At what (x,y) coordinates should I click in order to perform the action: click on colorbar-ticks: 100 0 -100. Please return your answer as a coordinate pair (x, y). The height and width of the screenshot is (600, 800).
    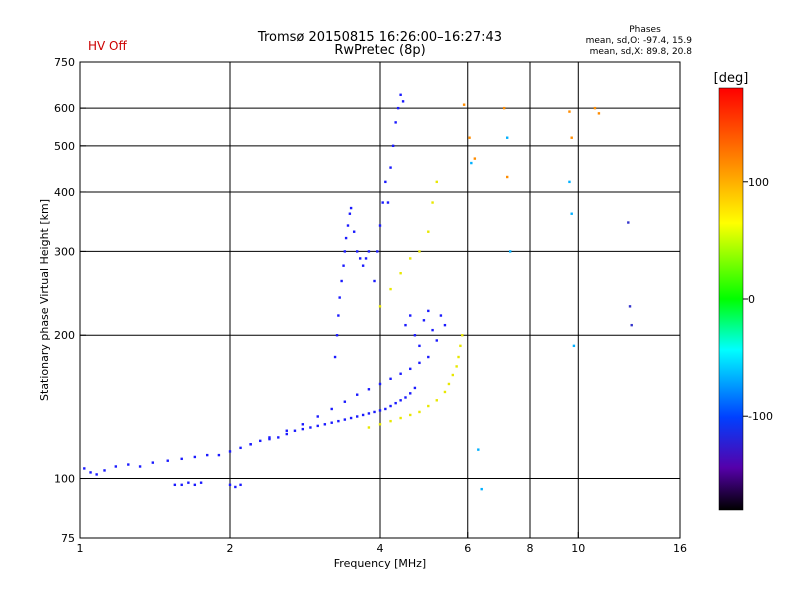
    Looking at the image, I should click on (758, 299).